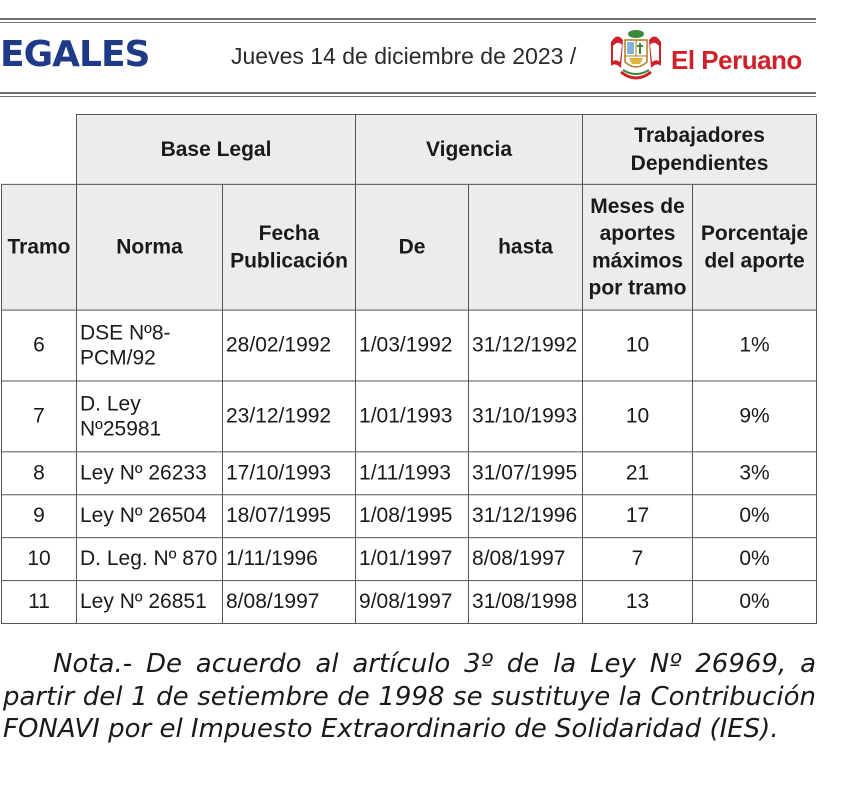  I want to click on cell-de: 1/11/1993, so click(412, 473).